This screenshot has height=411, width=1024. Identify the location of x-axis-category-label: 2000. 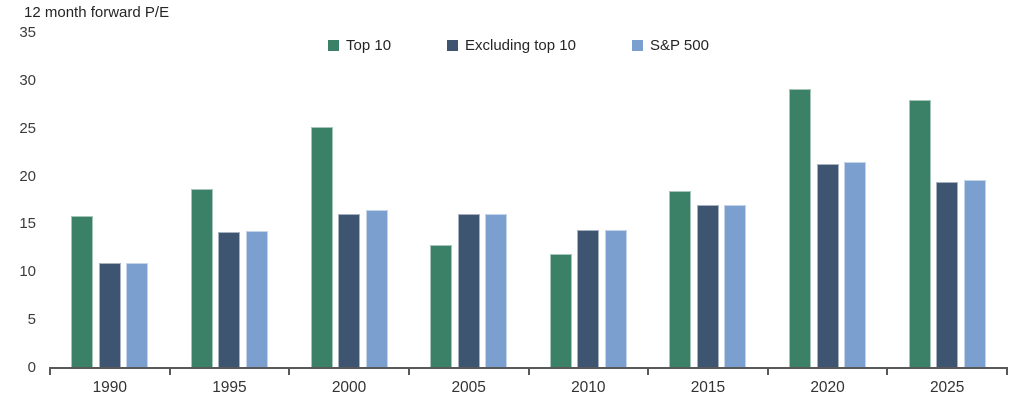
(349, 387).